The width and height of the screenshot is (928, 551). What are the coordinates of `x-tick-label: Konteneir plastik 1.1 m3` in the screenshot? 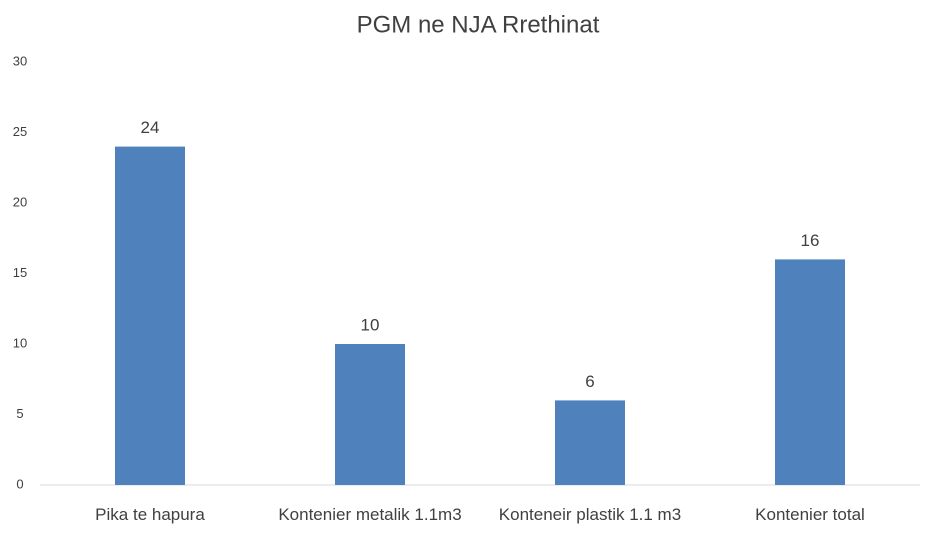 It's located at (590, 514).